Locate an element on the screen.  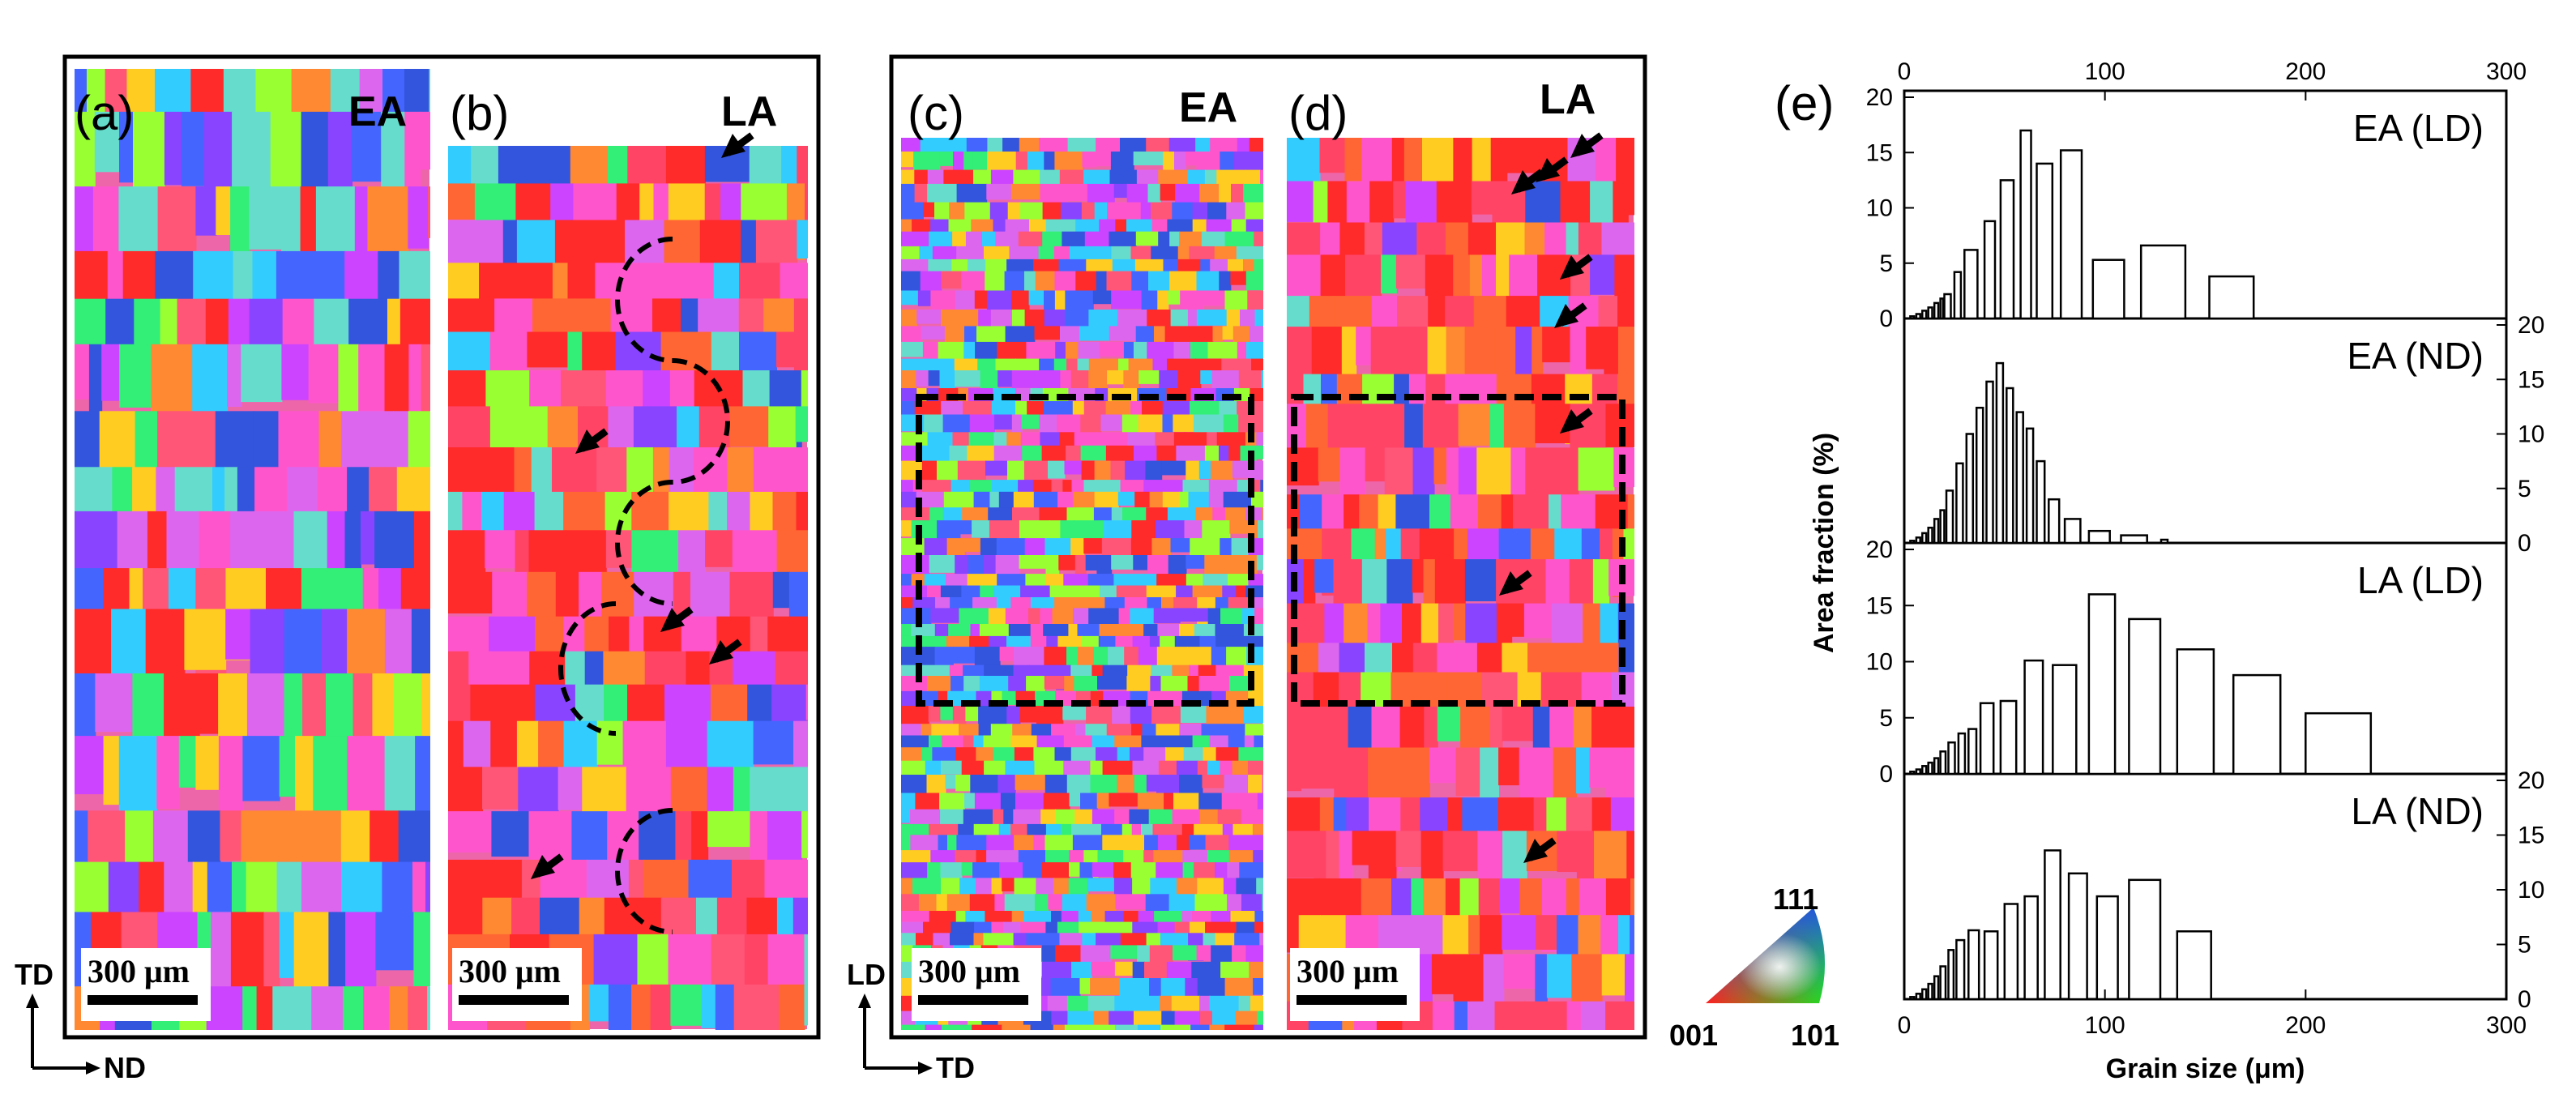
dashed-region-c is located at coordinates (1085, 551).